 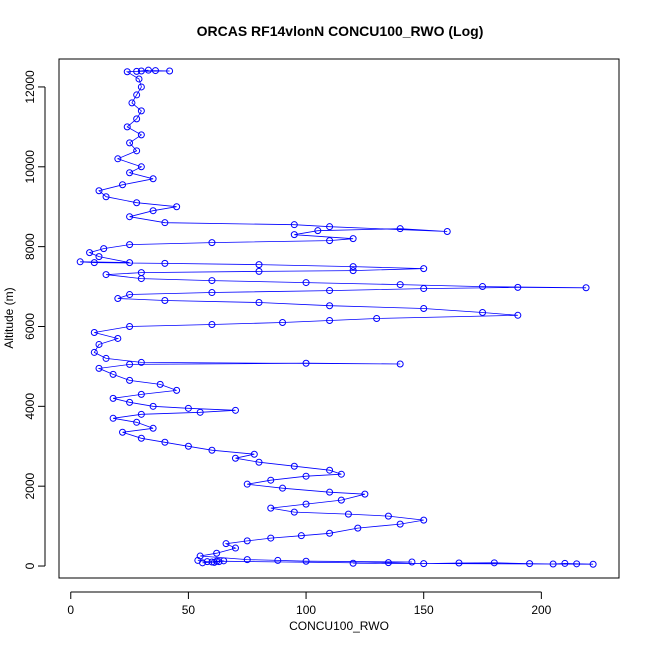 I want to click on x-tick-label: 200, so click(x=541, y=610).